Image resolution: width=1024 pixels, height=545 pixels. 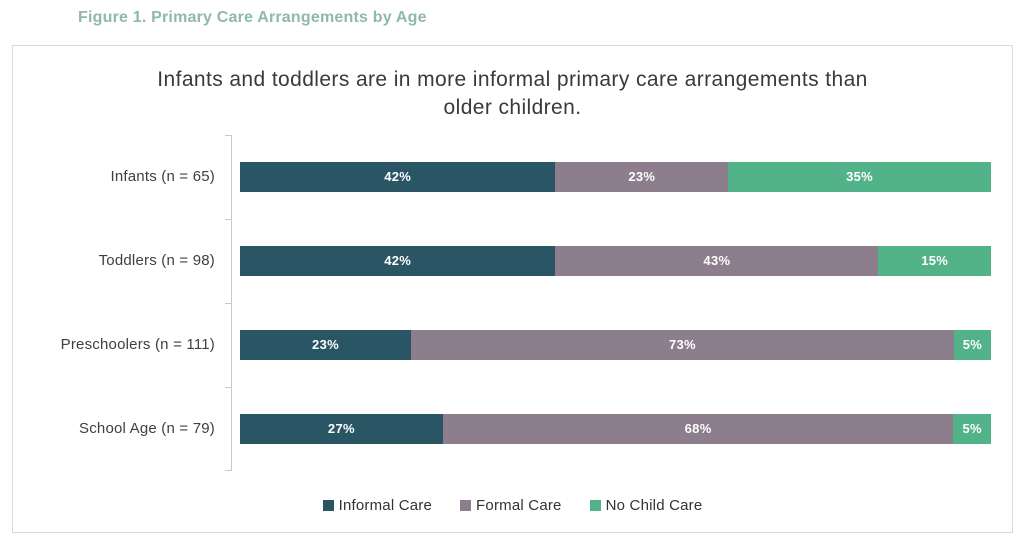 I want to click on bar-segment-no-child-care: 15%, so click(x=935, y=260).